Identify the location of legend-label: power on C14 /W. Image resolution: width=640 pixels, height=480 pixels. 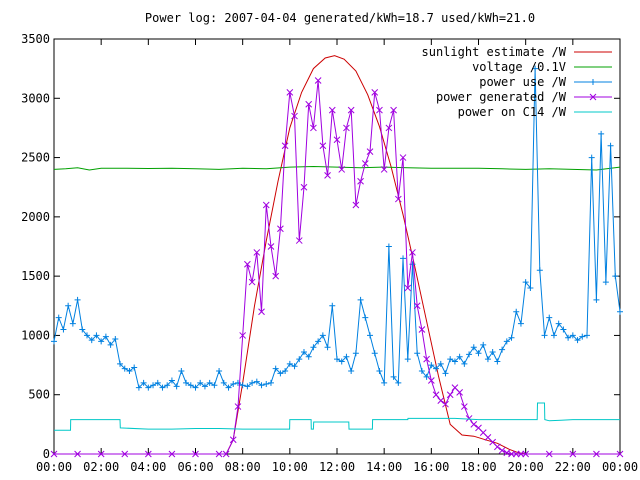
(512, 112).